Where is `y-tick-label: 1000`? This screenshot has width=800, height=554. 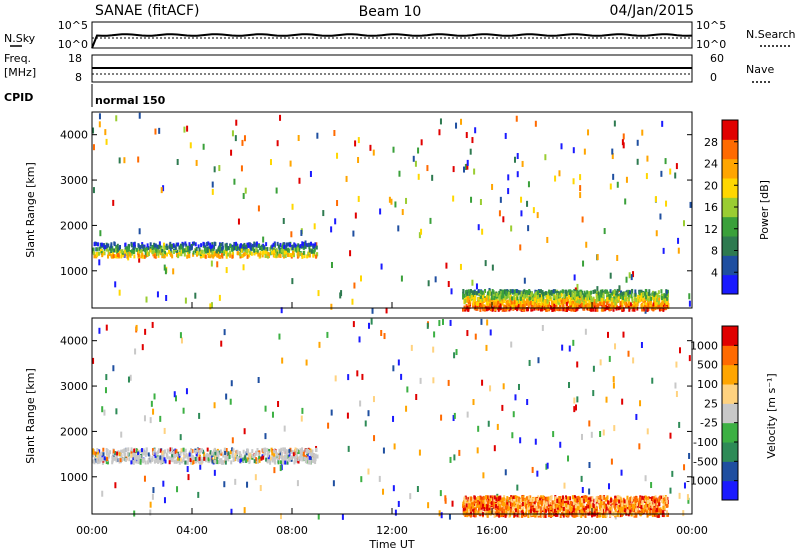 y-tick-label: 1000 is located at coordinates (74, 477).